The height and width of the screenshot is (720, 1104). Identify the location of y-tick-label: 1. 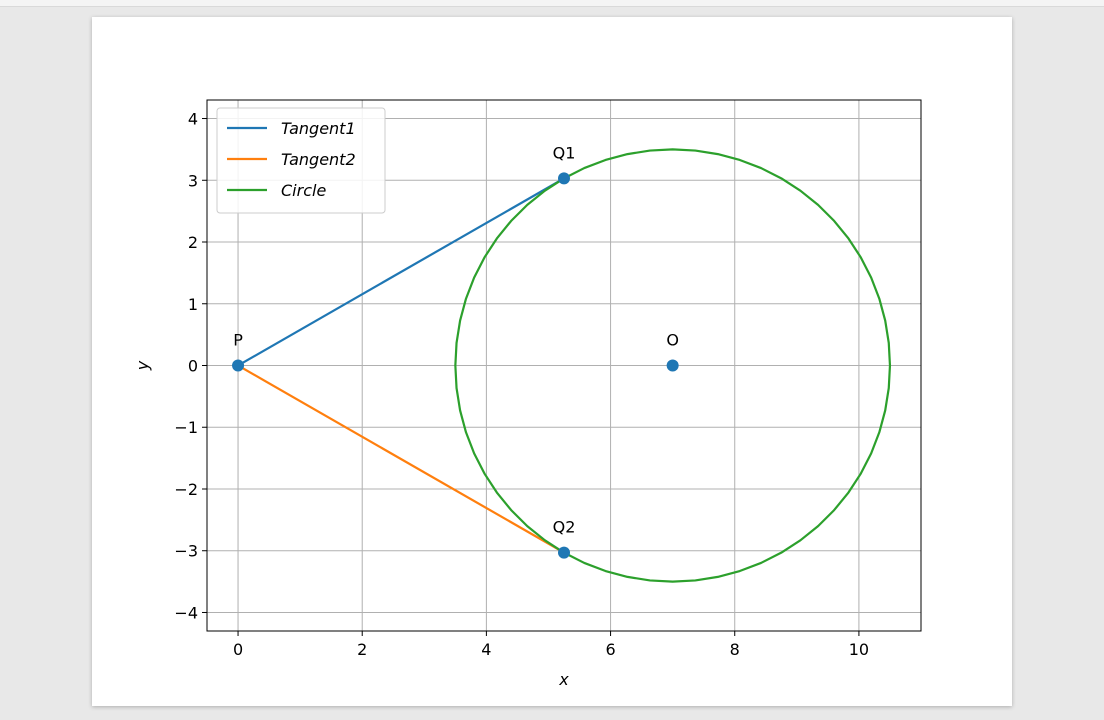
(193, 304).